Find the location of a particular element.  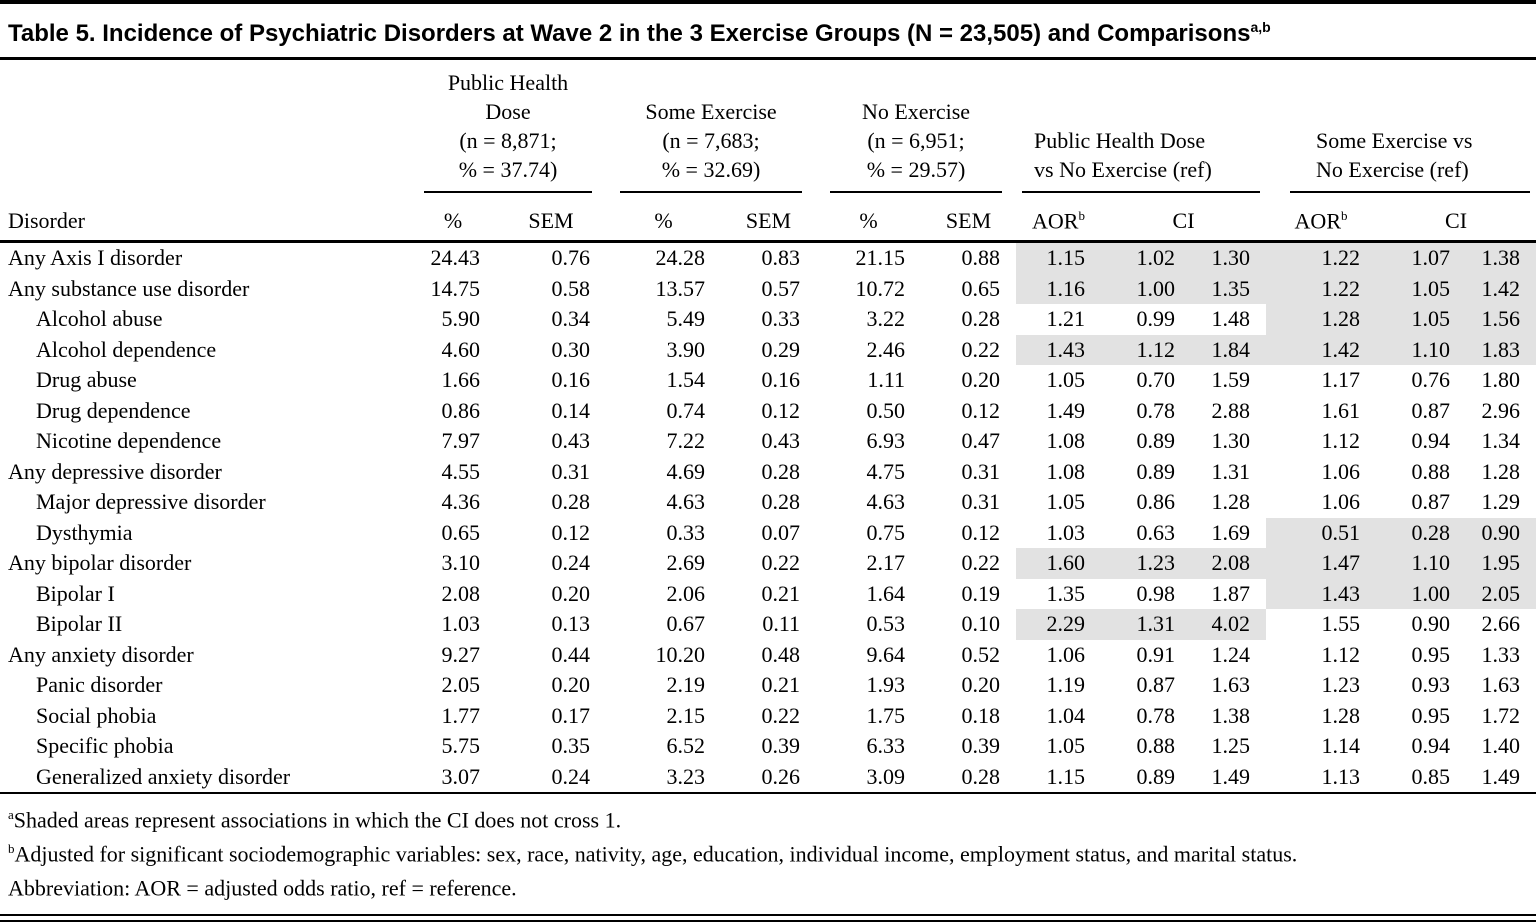

cell-some-ci-low: 0.76 is located at coordinates (1431, 380).